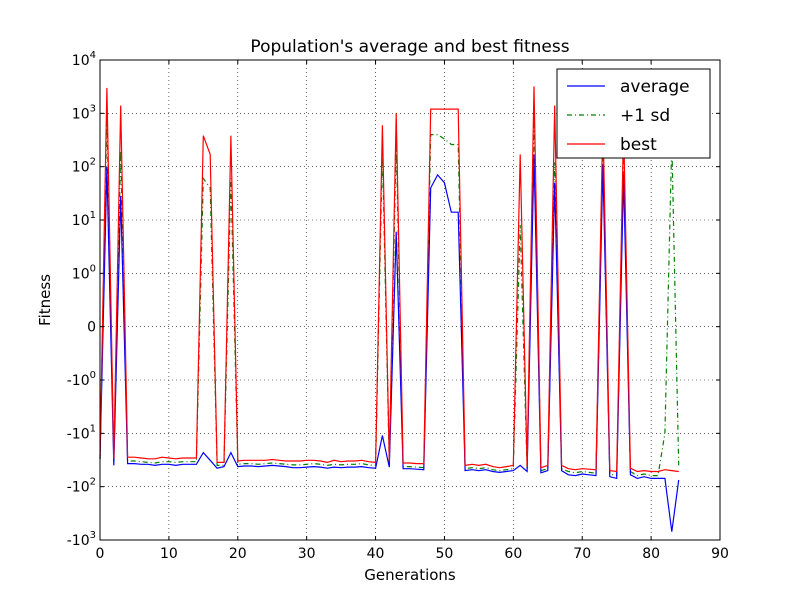 This screenshot has height=600, width=800. What do you see at coordinates (645, 116) in the screenshot?
I see `legend-sd-label: +1 sd` at bounding box center [645, 116].